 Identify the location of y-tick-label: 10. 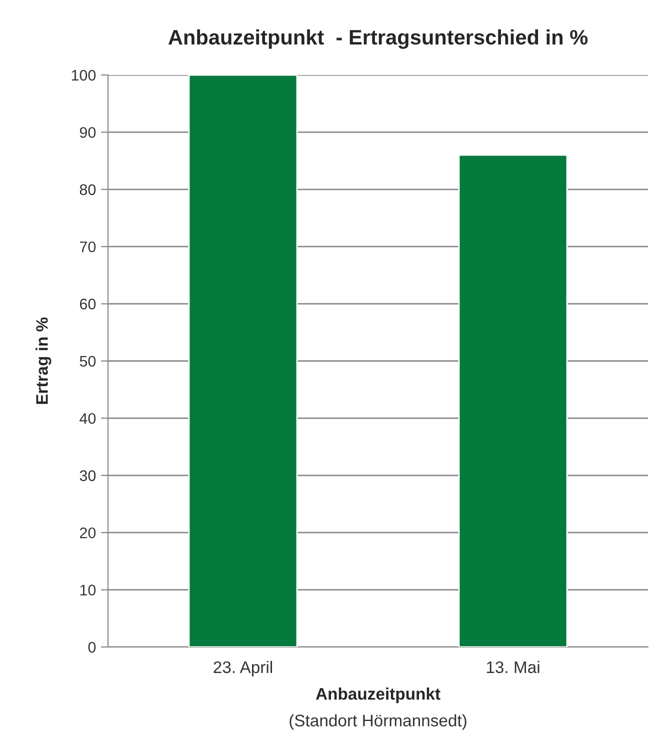
(88, 590).